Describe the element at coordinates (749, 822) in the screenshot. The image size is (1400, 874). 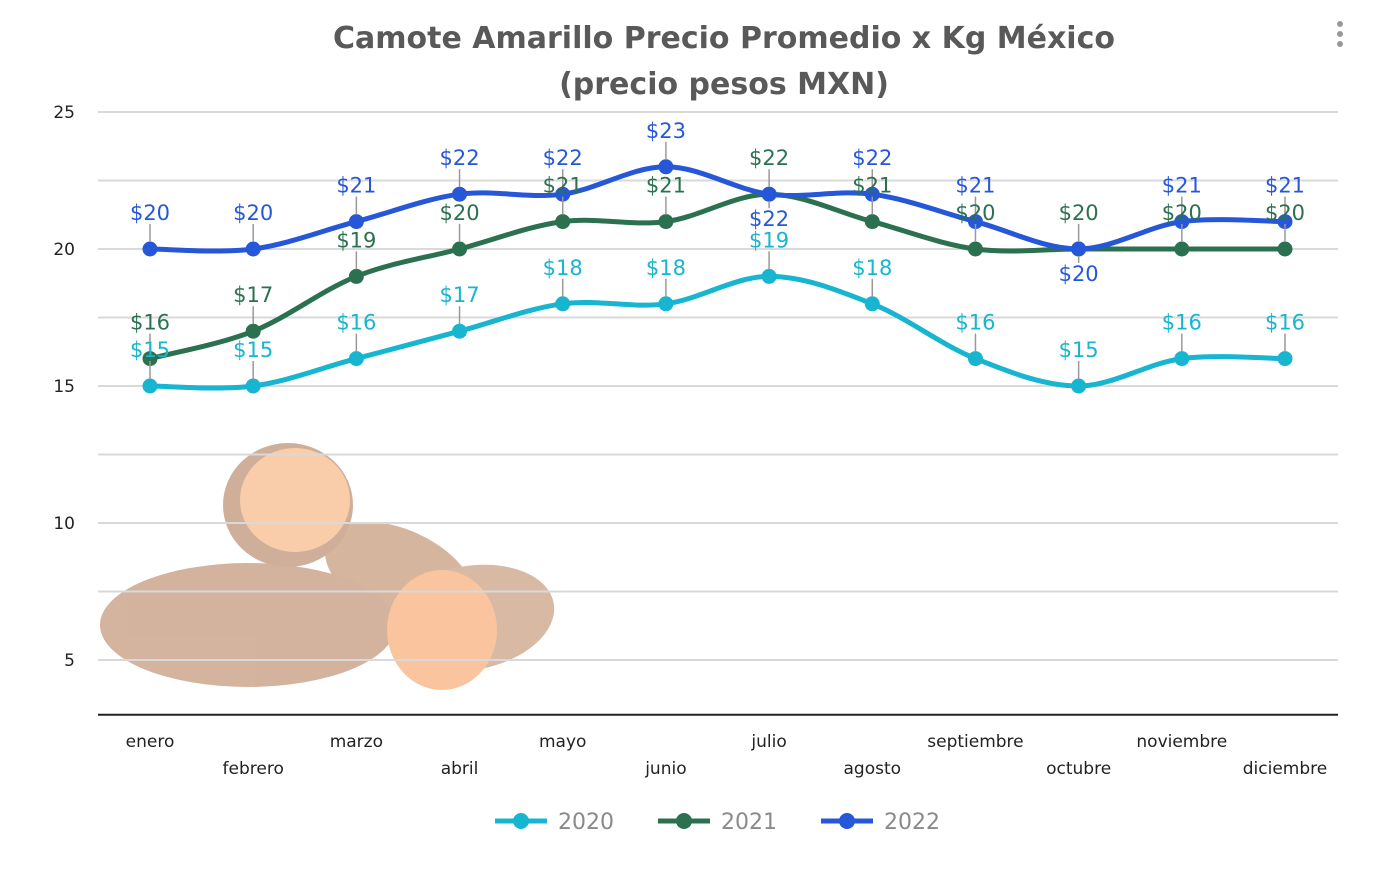
I see `legend-label: 2021` at that location.